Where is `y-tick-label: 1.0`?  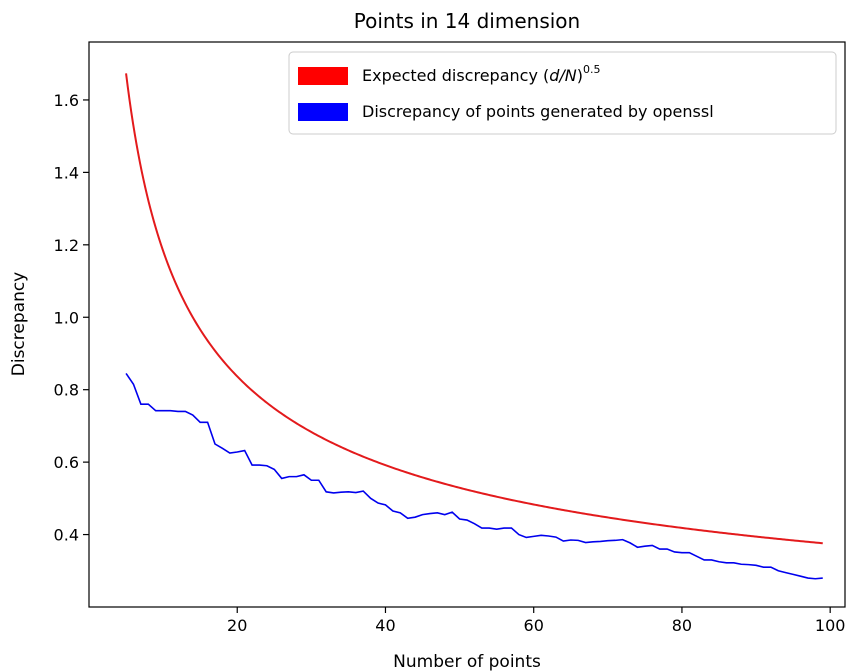
y-tick-label: 1.0 is located at coordinates (66, 317).